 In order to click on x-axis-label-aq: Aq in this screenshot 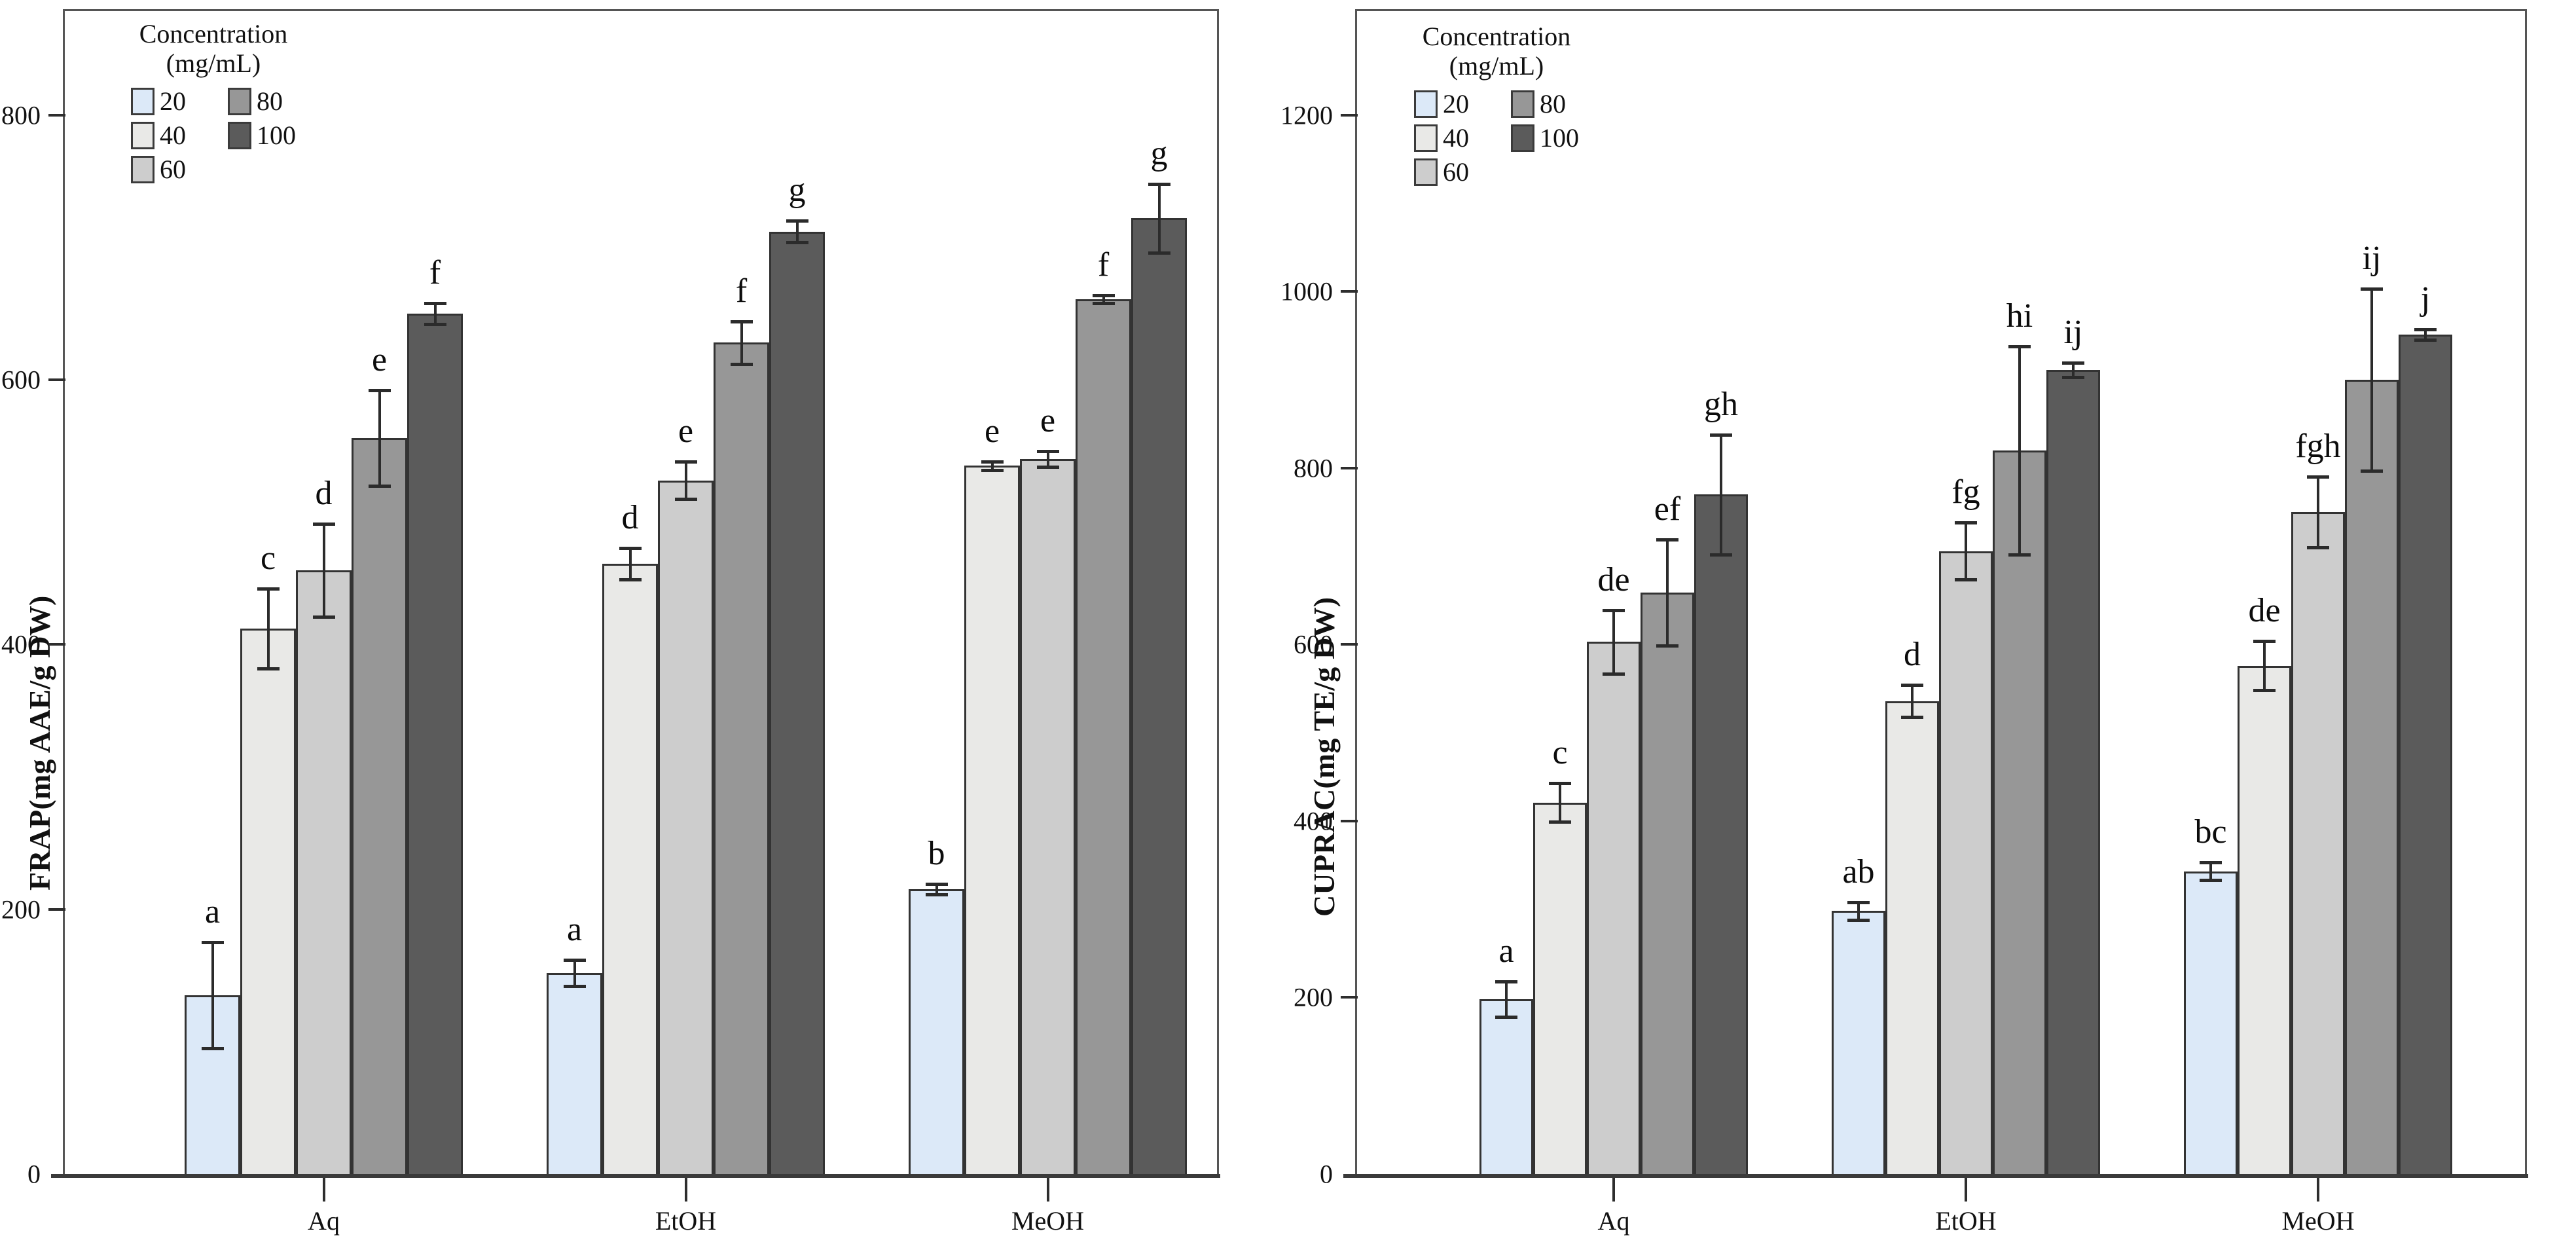, I will do `click(324, 1221)`.